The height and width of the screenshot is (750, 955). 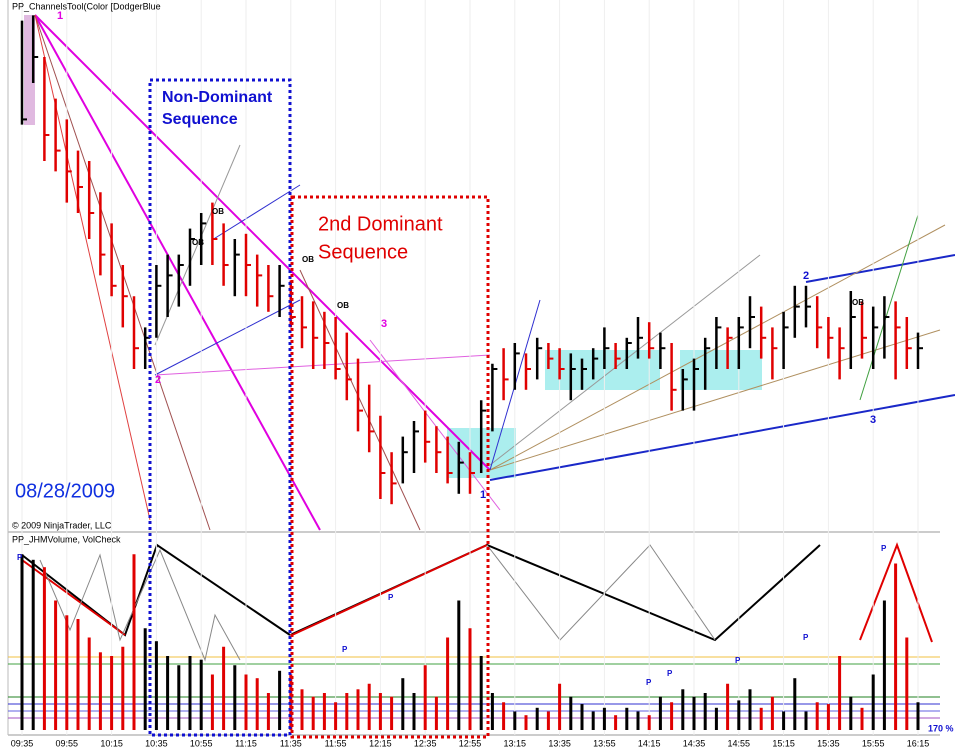 What do you see at coordinates (783, 743) in the screenshot?
I see `x-tick-label: 15:15` at bounding box center [783, 743].